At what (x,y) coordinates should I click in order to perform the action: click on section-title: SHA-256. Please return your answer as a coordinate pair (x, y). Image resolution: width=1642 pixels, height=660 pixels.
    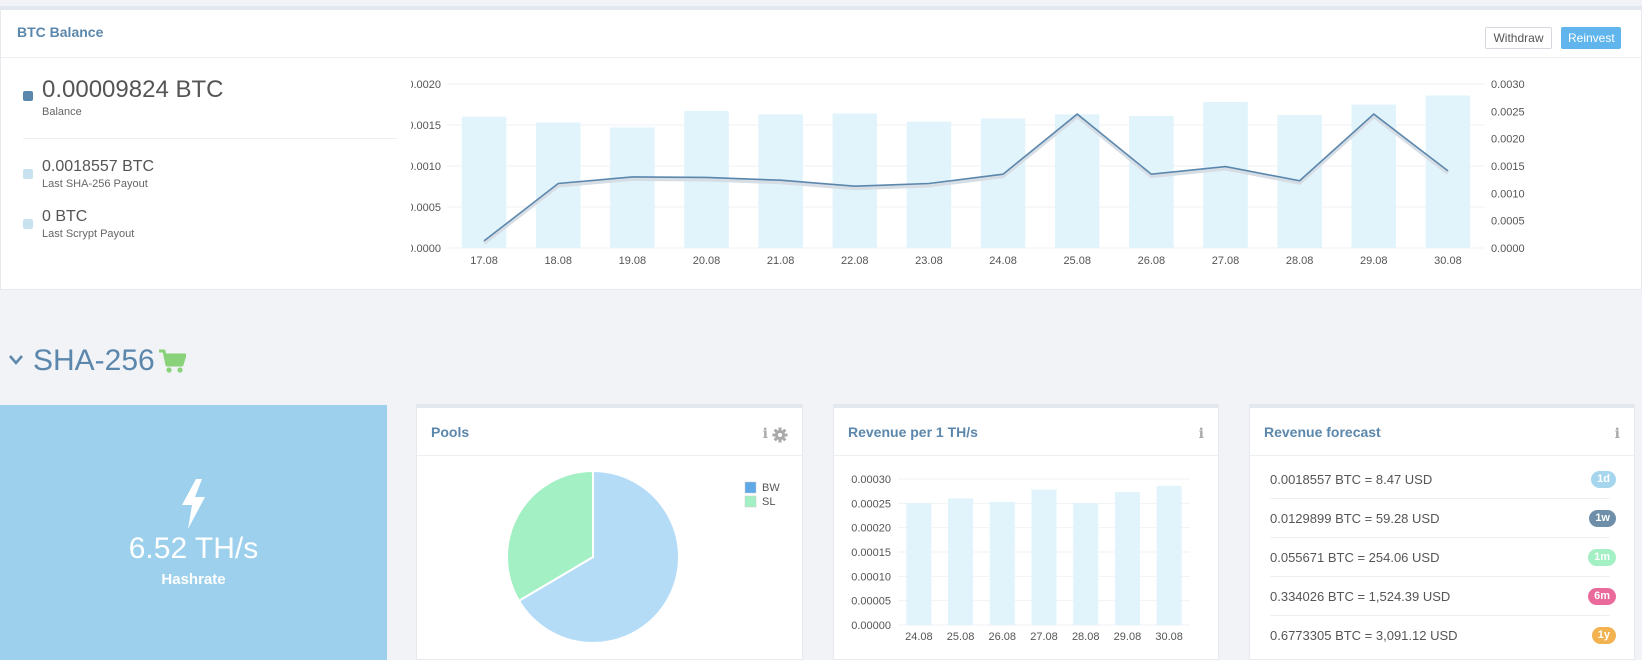
    Looking at the image, I should click on (94, 360).